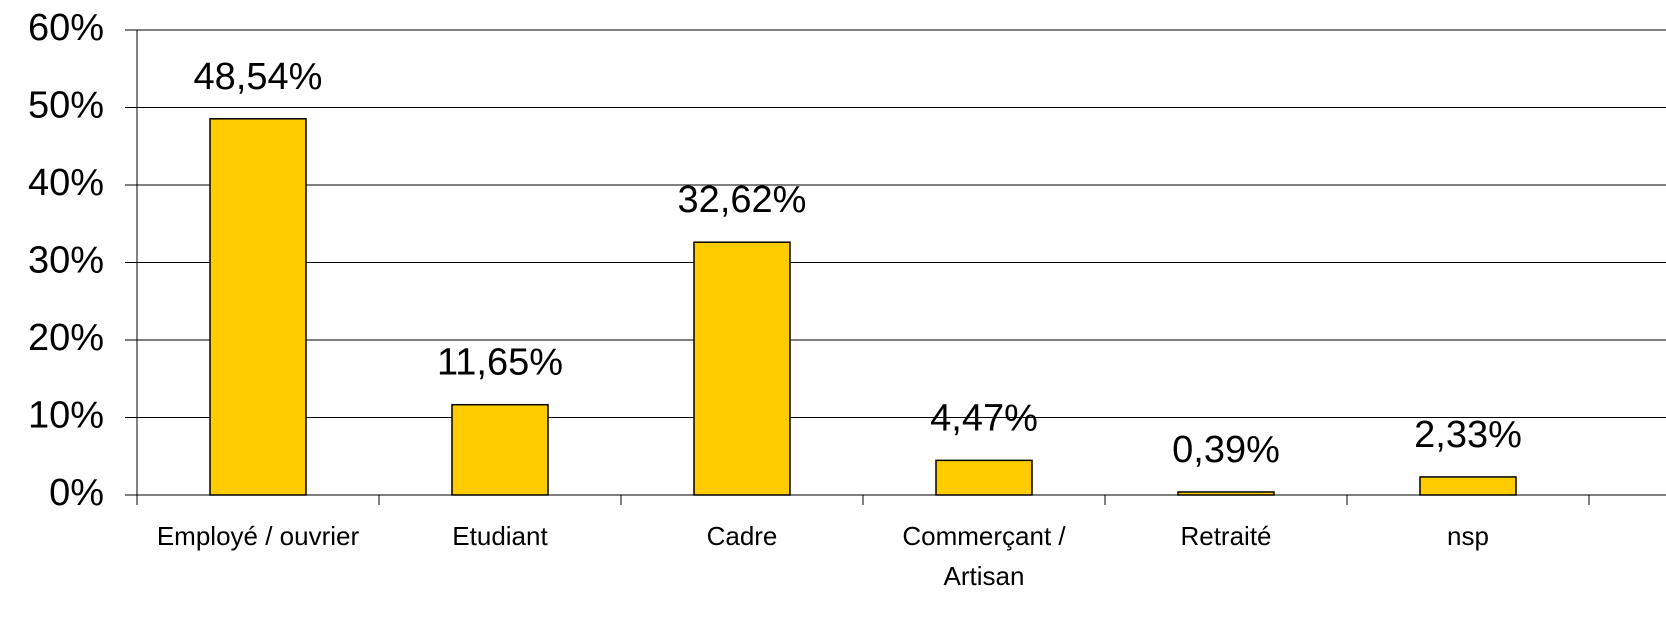 Image resolution: width=1666 pixels, height=628 pixels. Describe the element at coordinates (66, 261) in the screenshot. I see `y-tick-label: 30%` at that location.